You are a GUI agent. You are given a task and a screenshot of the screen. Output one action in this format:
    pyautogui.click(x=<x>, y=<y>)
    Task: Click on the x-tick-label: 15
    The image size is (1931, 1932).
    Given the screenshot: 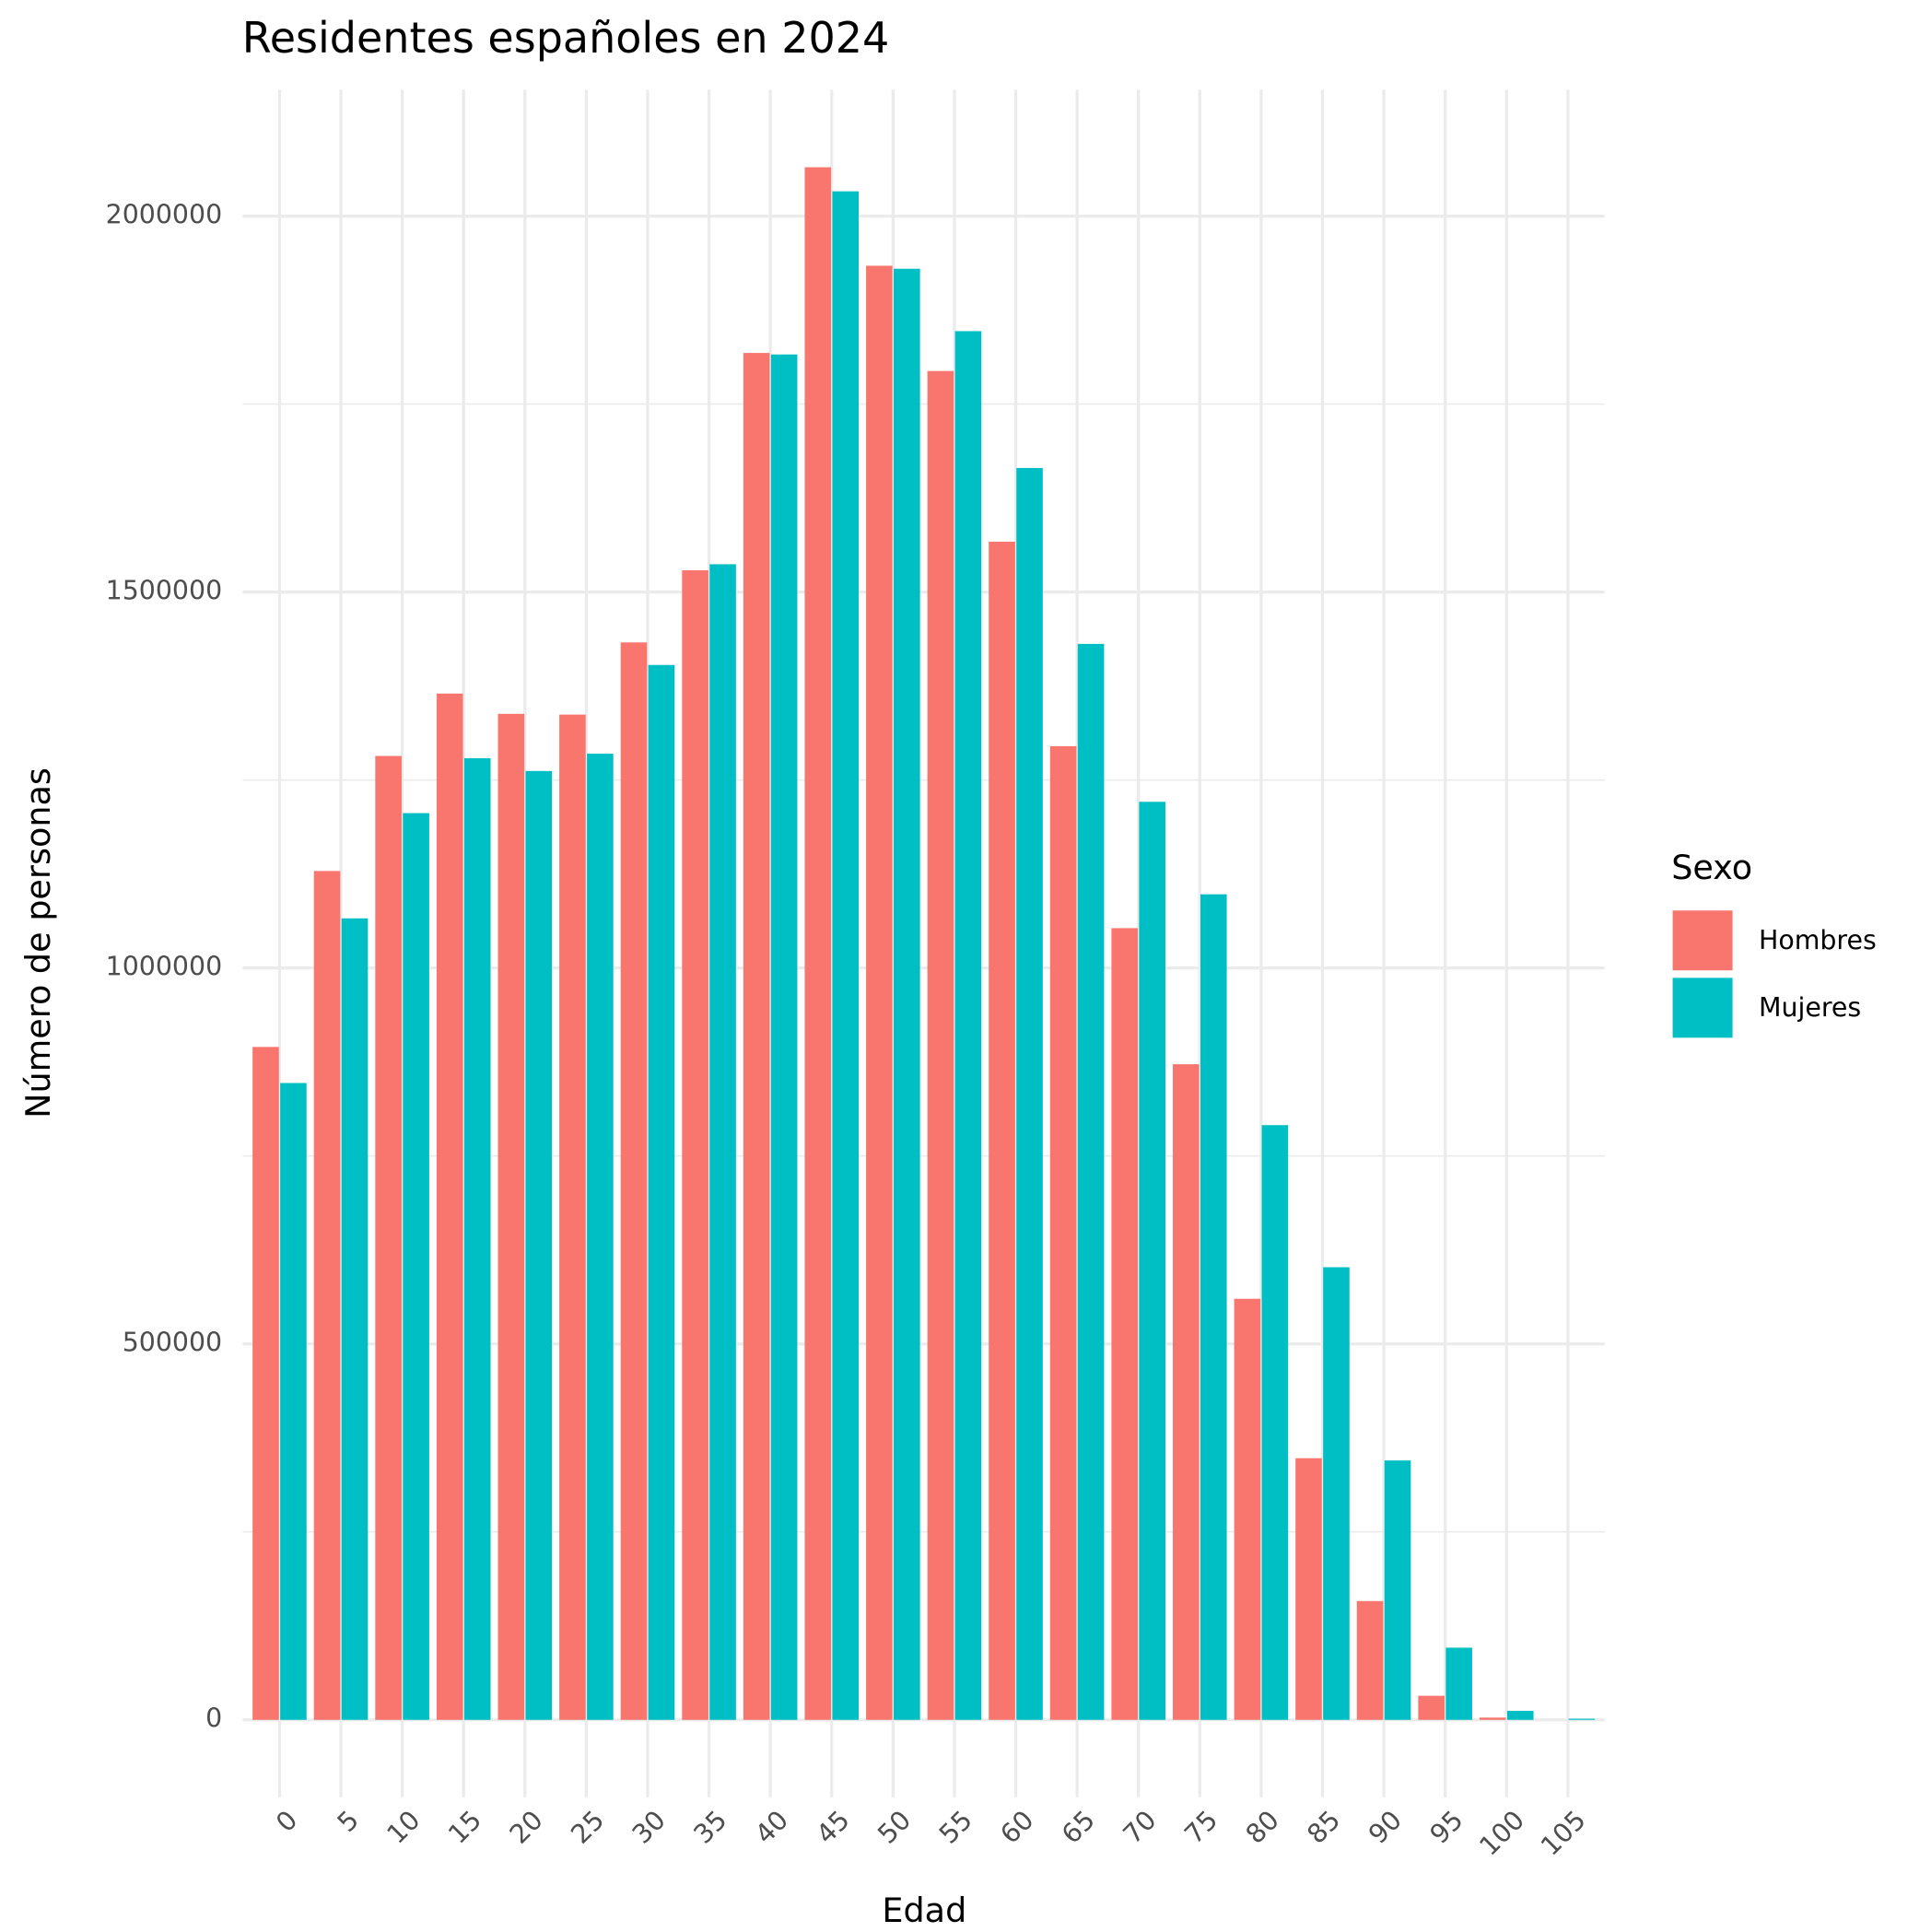 What is the action you would take?
    pyautogui.click(x=464, y=1827)
    